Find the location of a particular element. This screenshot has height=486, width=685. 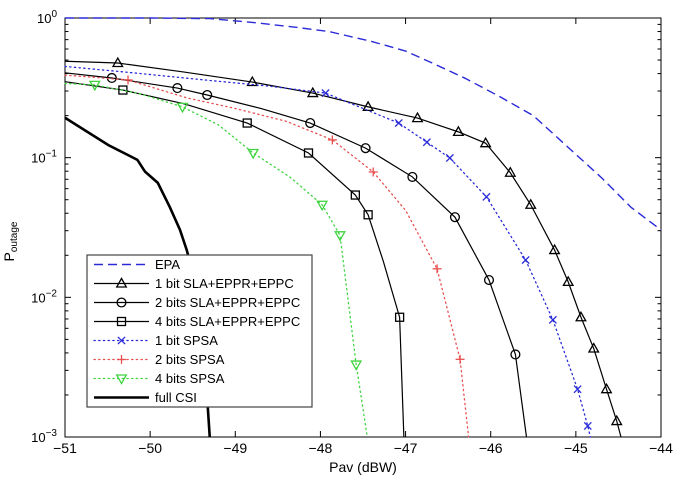

legend-entry: 4 bits SLA+EPPR+EPPC is located at coordinates (197, 321).